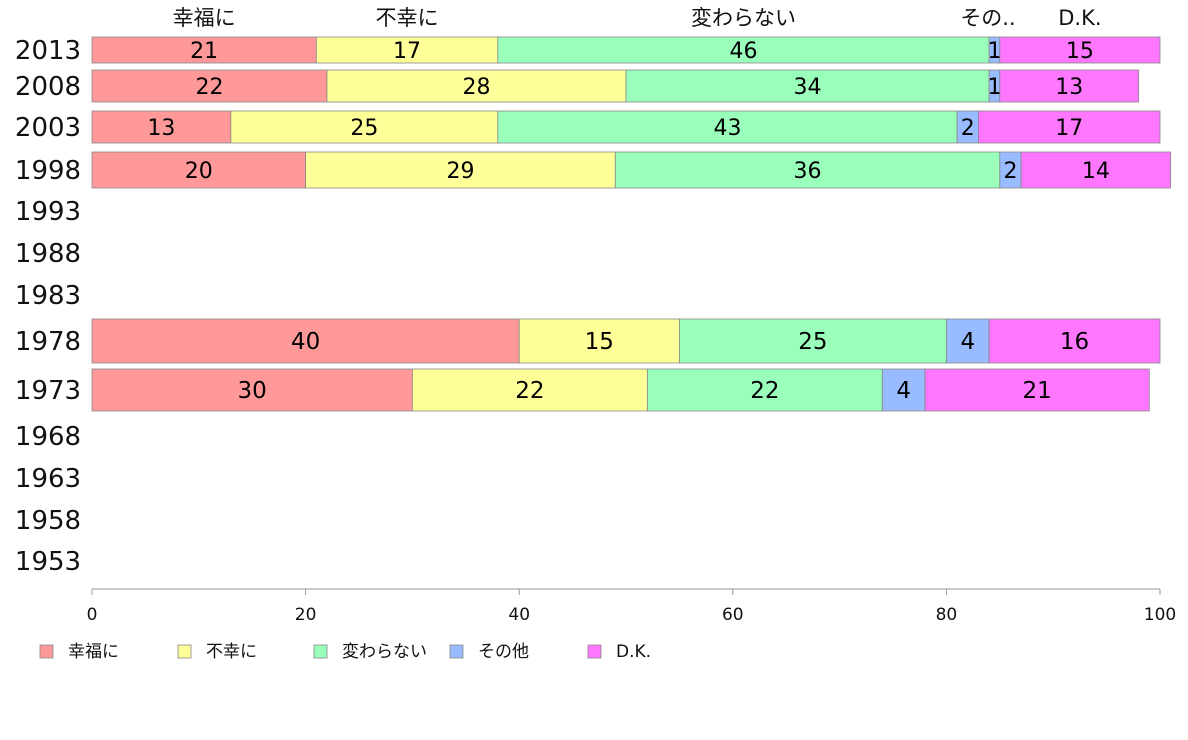 The width and height of the screenshot is (1188, 740). What do you see at coordinates (407, 18) in the screenshot?
I see `top-series-label: 不幸に` at bounding box center [407, 18].